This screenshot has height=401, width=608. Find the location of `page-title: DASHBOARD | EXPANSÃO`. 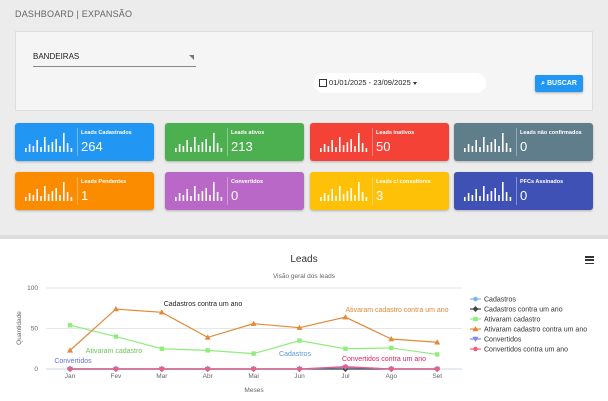

page-title: DASHBOARD | EXPANSÃO is located at coordinates (74, 14).